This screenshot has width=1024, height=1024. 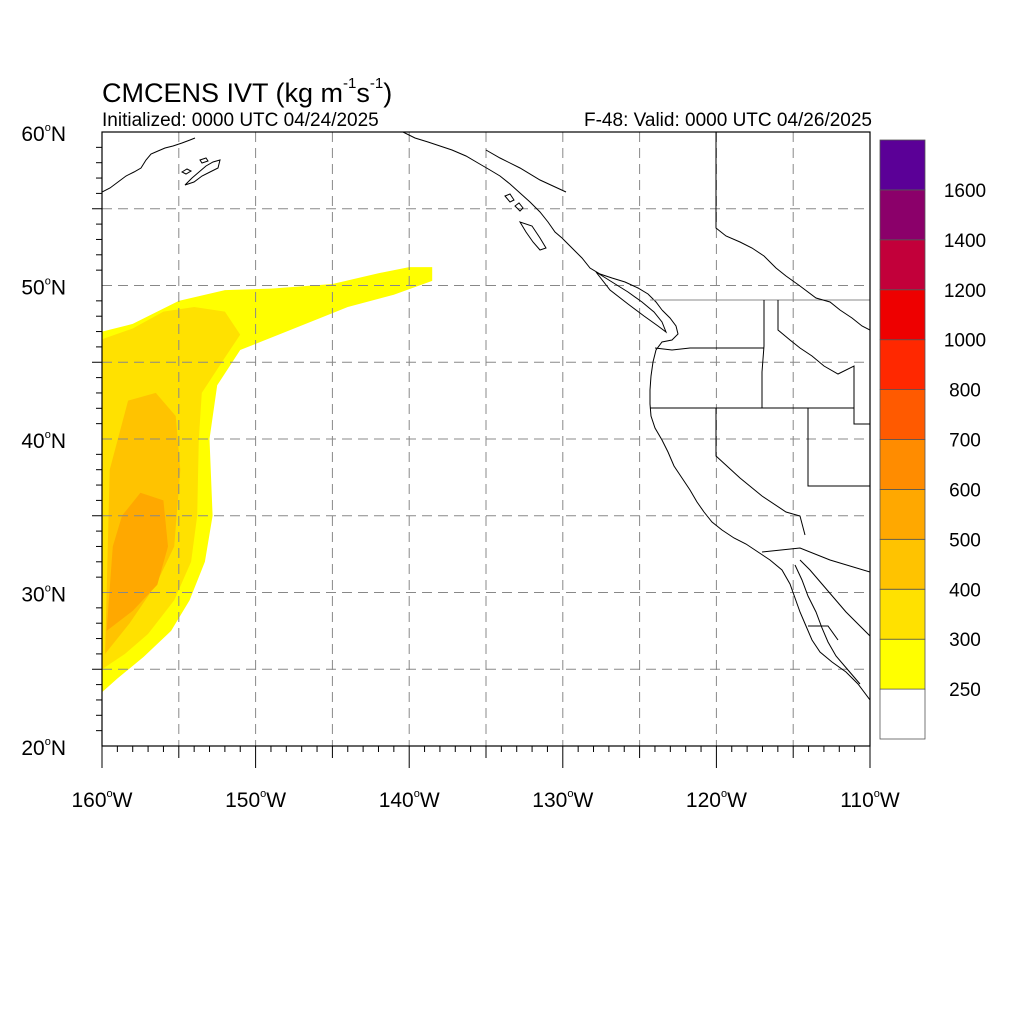 What do you see at coordinates (965, 191) in the screenshot?
I see `colorbar-label: 1600` at bounding box center [965, 191].